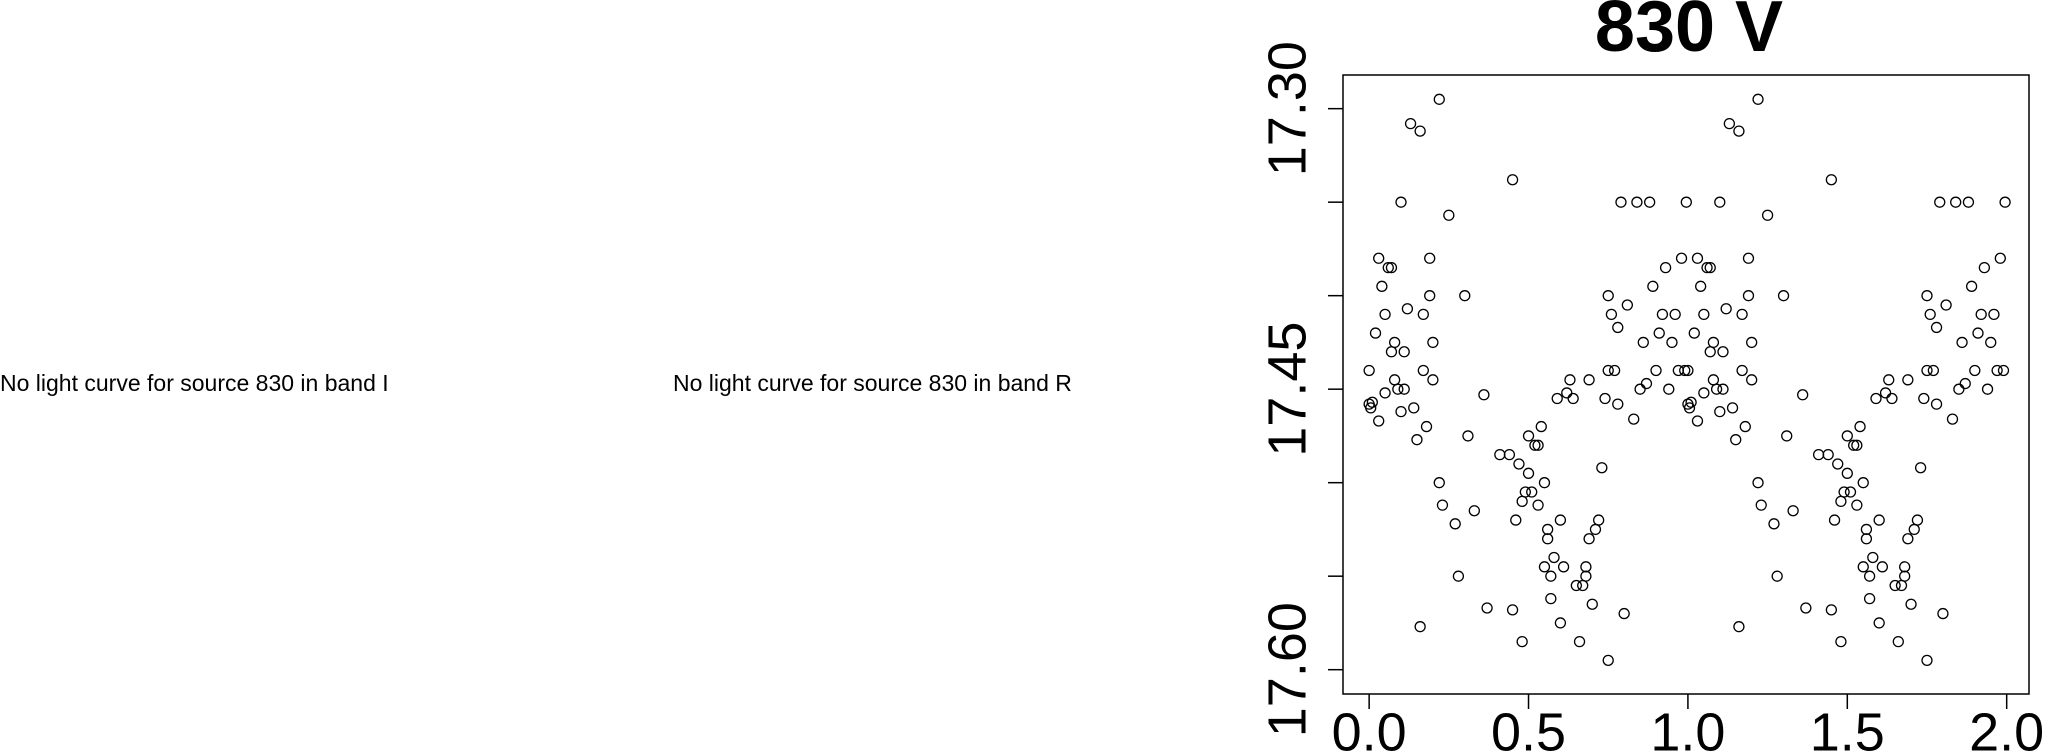  What do you see at coordinates (1287, 108) in the screenshot?
I see `y-tick-label: 17.30` at bounding box center [1287, 108].